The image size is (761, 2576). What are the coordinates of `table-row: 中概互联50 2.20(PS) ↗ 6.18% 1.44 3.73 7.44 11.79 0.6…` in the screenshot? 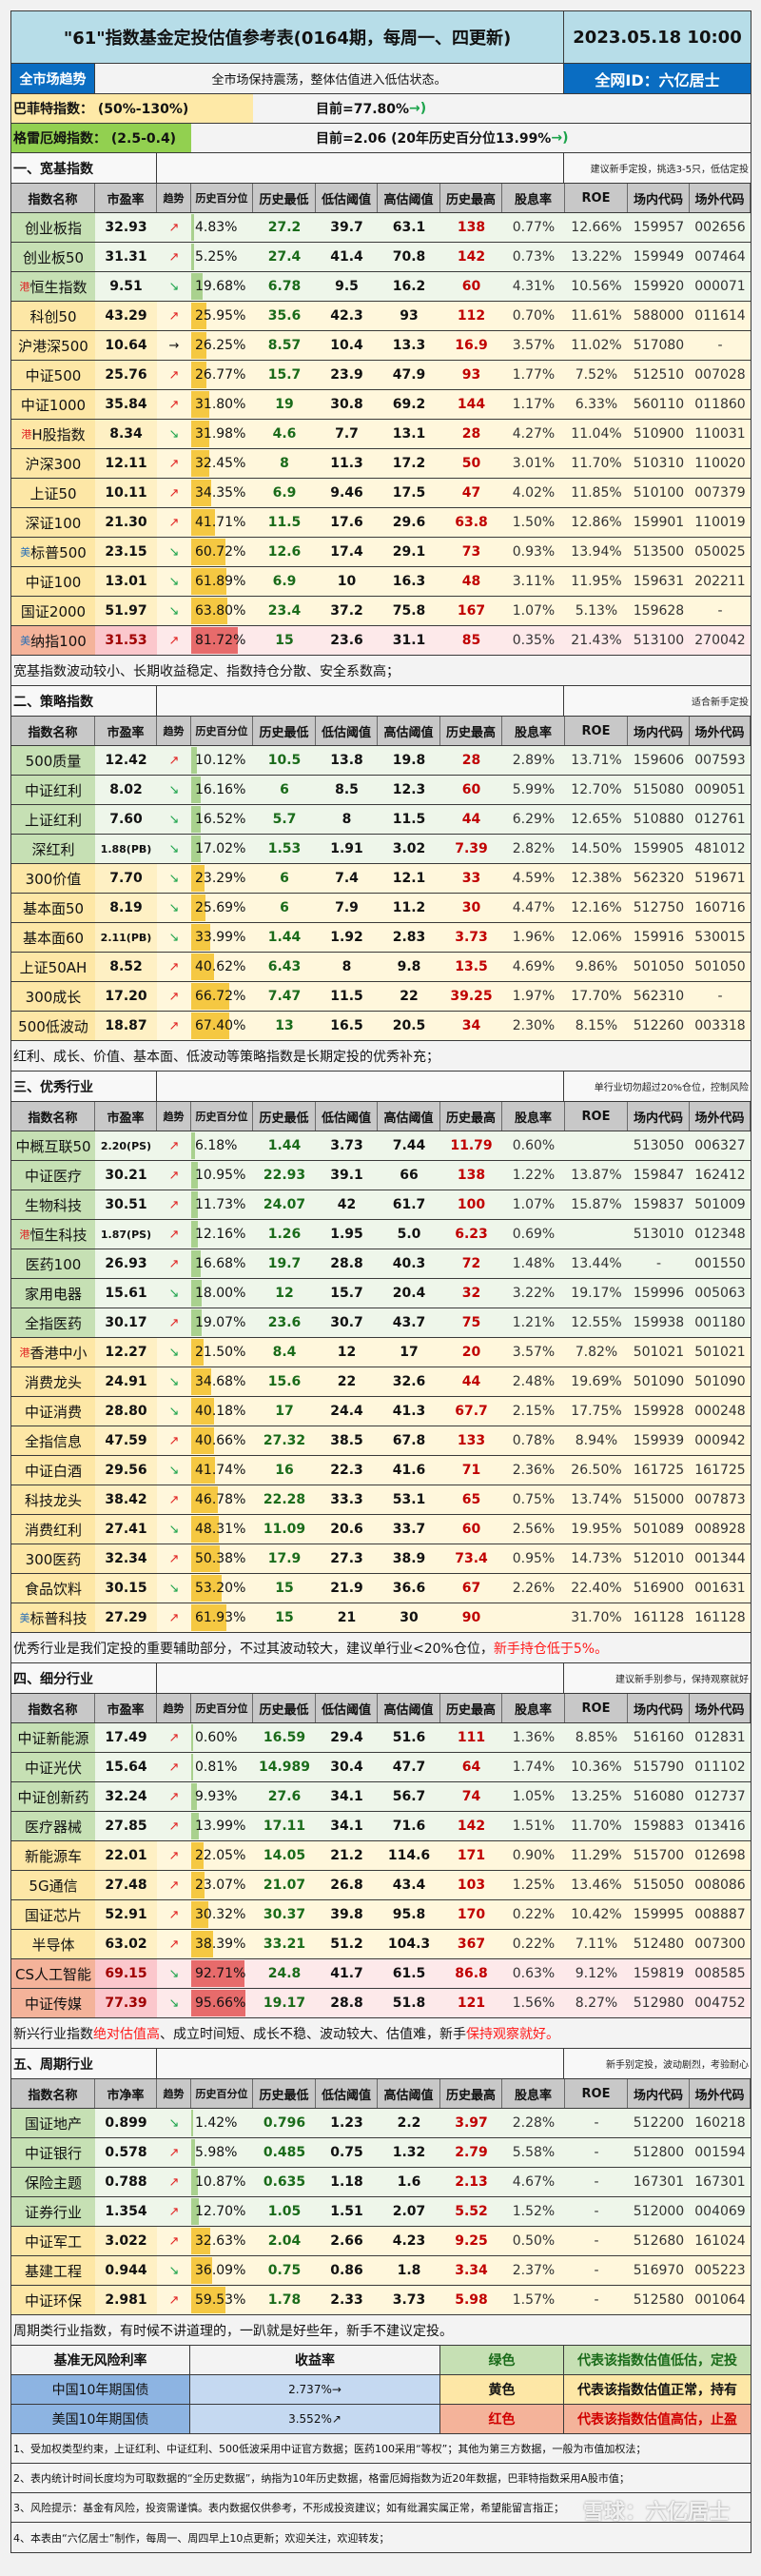 It's located at (381, 1146).